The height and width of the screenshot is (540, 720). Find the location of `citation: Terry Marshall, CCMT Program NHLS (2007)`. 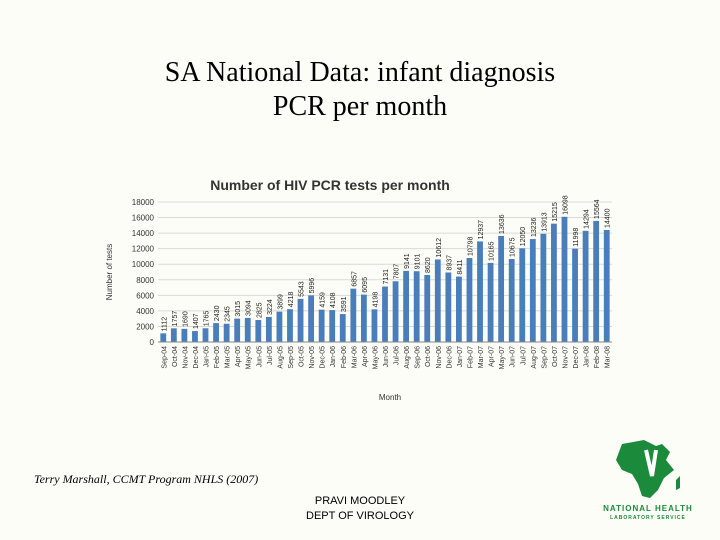

citation: Terry Marshall, CCMT Program NHLS (2007) is located at coordinates (146, 479).